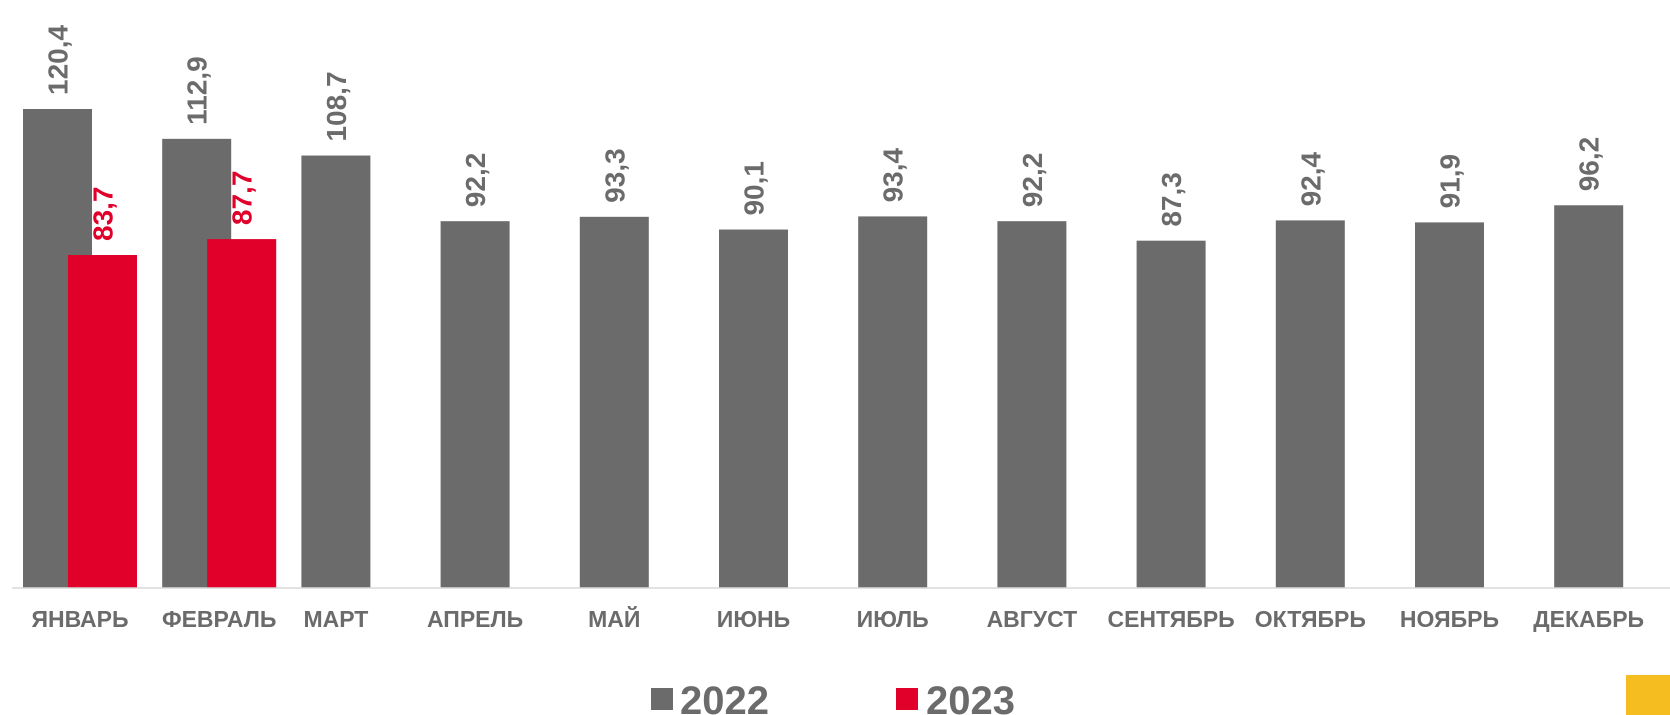 Image resolution: width=1670 pixels, height=715 pixels. Describe the element at coordinates (754, 188) in the screenshot. I see `value-label-2022-6: 90,1` at that location.